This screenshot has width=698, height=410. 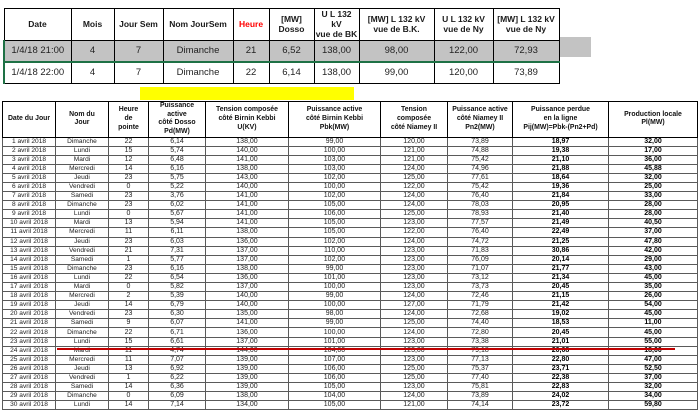 I want to click on cell: 21,25, so click(x=560, y=241).